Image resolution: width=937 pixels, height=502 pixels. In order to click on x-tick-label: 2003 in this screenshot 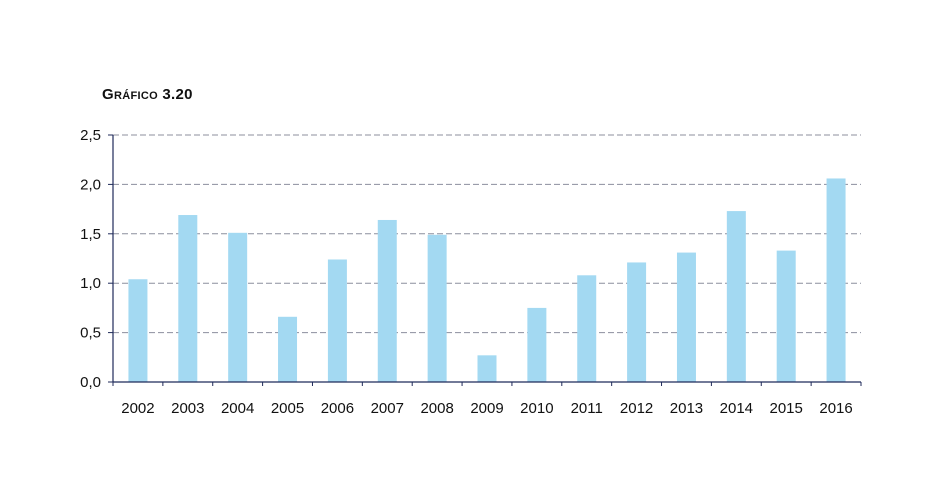, I will do `click(187, 408)`.